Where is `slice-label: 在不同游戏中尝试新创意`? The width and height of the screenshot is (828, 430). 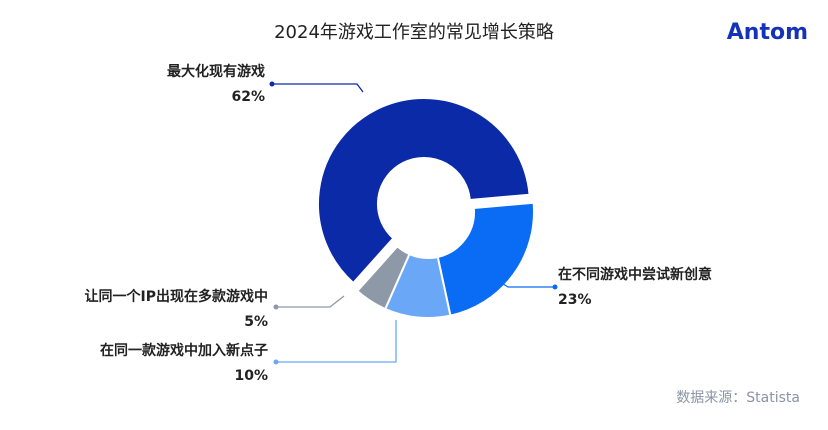 slice-label: 在不同游戏中尝试新创意 is located at coordinates (635, 274).